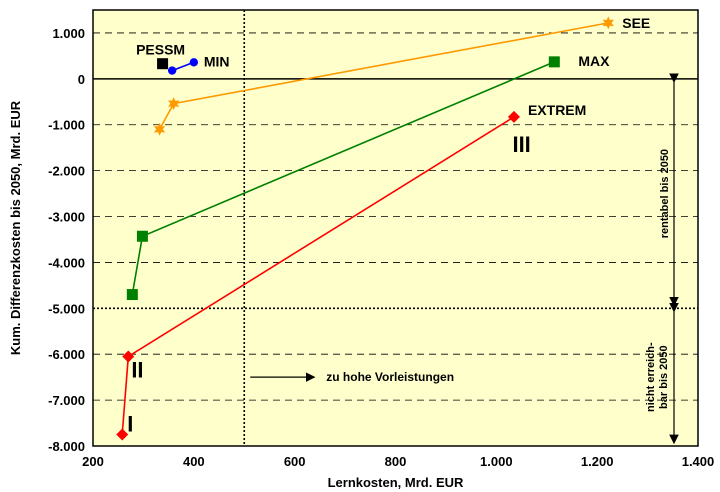 This screenshot has height=492, width=720. Describe the element at coordinates (521, 144) in the screenshot. I see `roman-label-3: III` at that location.